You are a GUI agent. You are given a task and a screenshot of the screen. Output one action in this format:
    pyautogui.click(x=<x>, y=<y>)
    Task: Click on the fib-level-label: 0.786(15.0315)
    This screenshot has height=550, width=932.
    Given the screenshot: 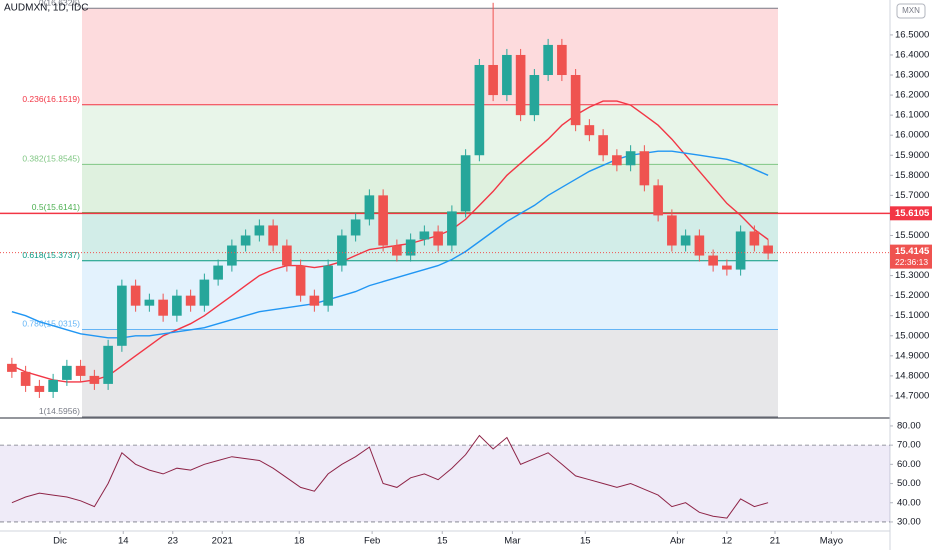 What is the action you would take?
    pyautogui.click(x=51, y=324)
    